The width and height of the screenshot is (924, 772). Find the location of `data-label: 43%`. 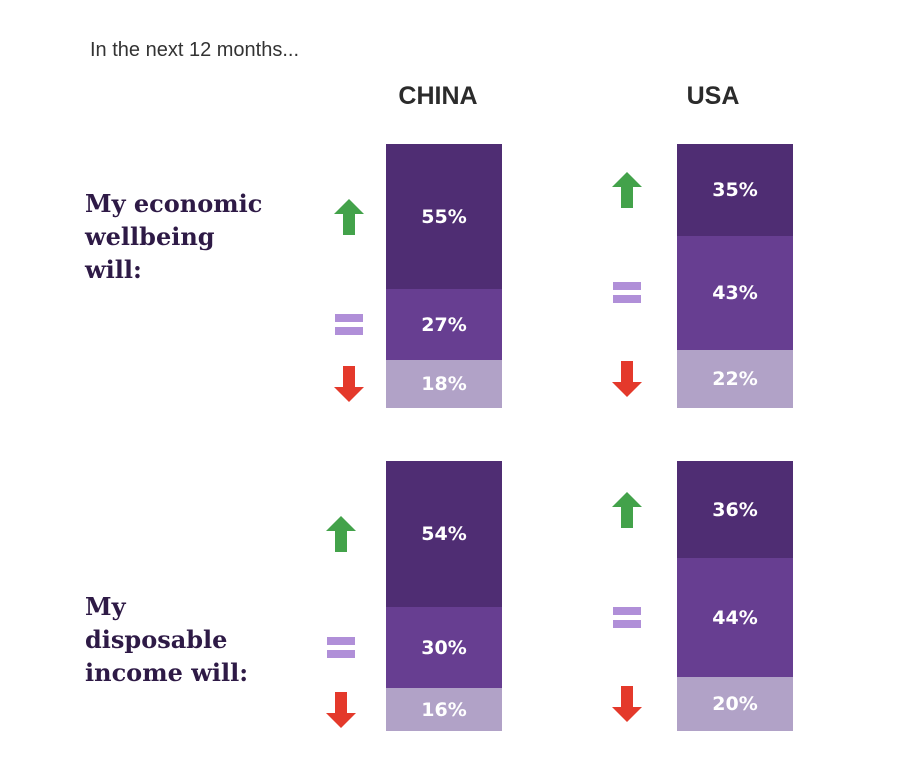

data-label: 43% is located at coordinates (735, 293).